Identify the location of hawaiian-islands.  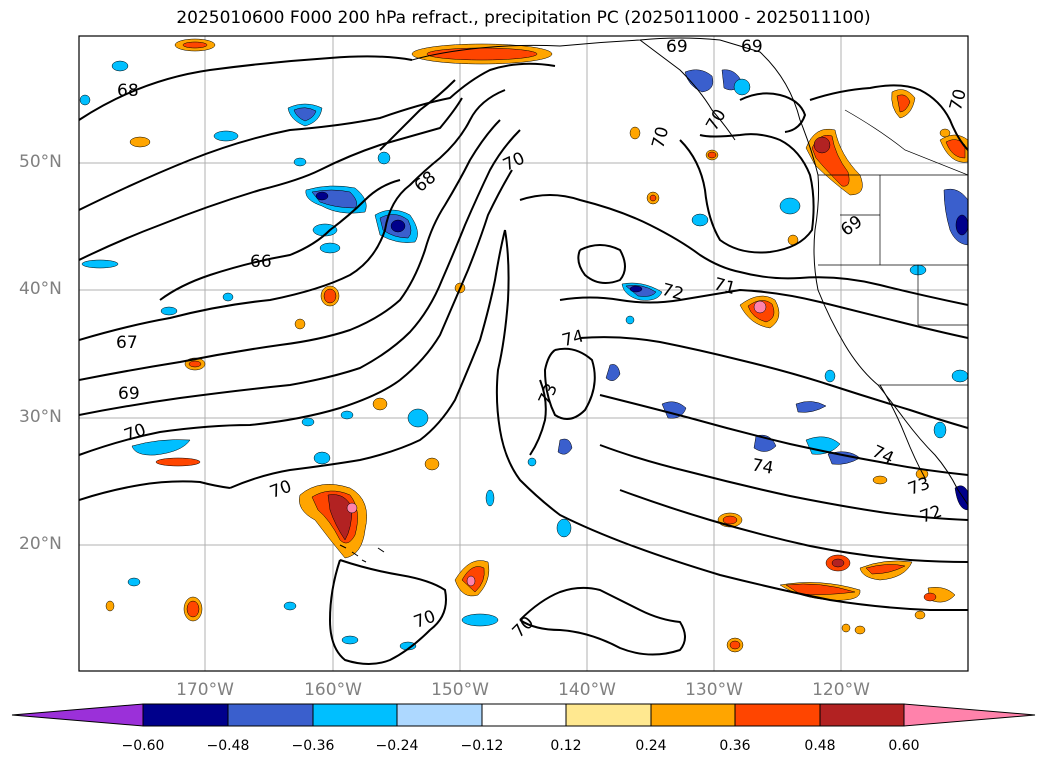
(362, 553).